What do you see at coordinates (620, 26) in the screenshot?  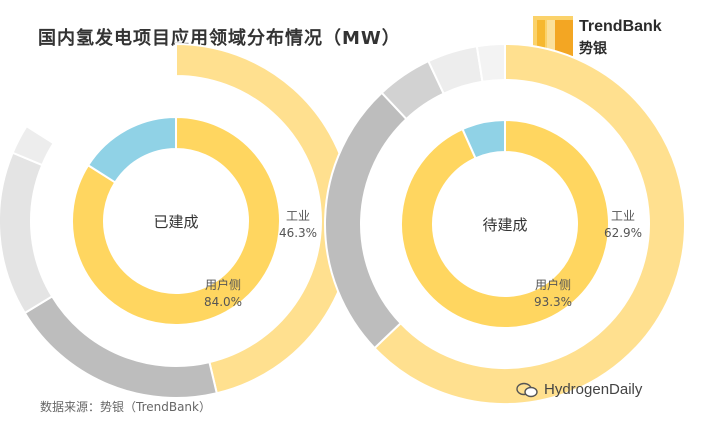 I see `logo-text-en: TrendBank` at bounding box center [620, 26].